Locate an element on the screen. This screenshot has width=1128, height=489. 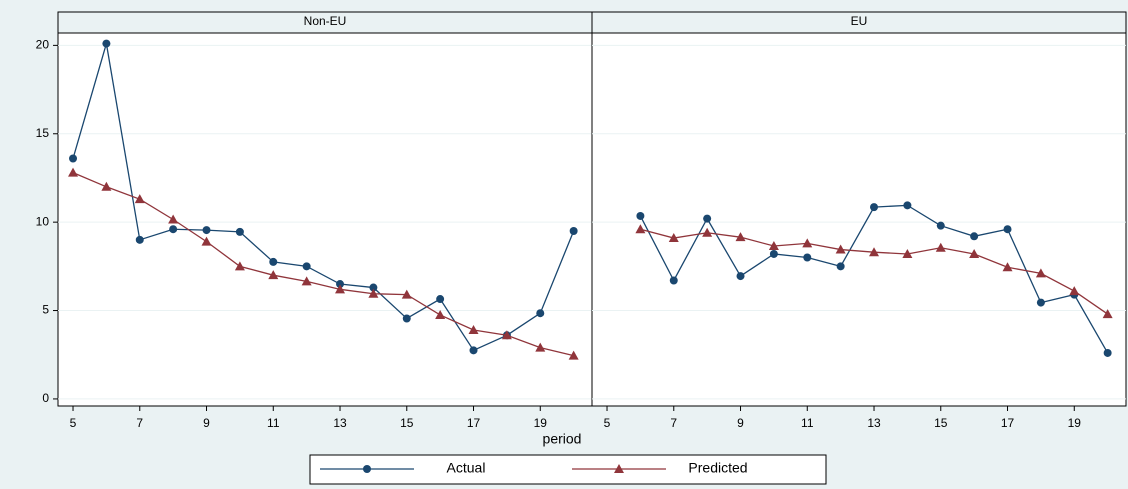
y-tick-label: 0 is located at coordinates (45, 398).